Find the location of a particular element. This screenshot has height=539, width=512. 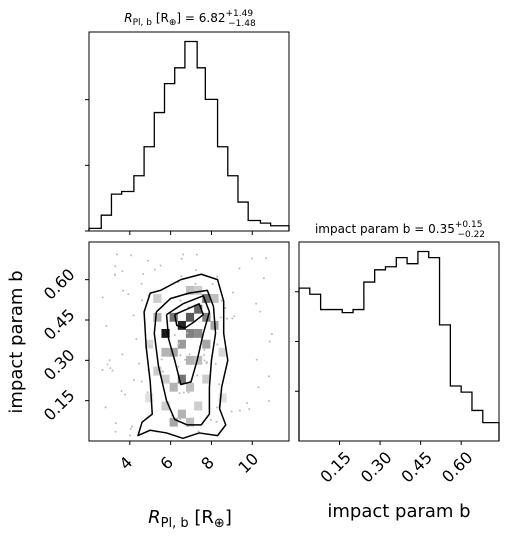

b-histogram-xtick-label: 0.30 is located at coordinates (376, 467).